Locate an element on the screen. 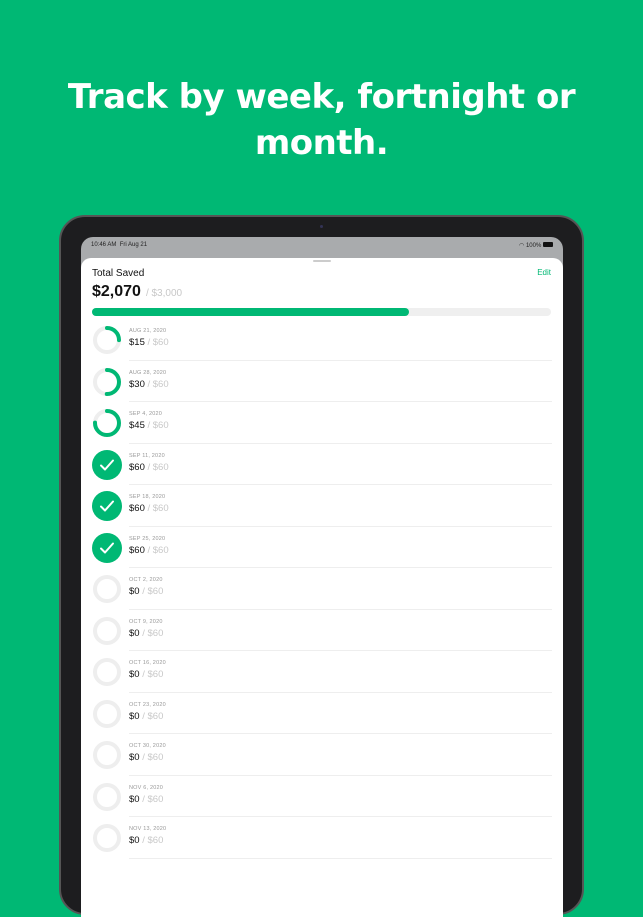 This screenshot has height=917, width=643. wifi-icon: ◠ is located at coordinates (522, 245).